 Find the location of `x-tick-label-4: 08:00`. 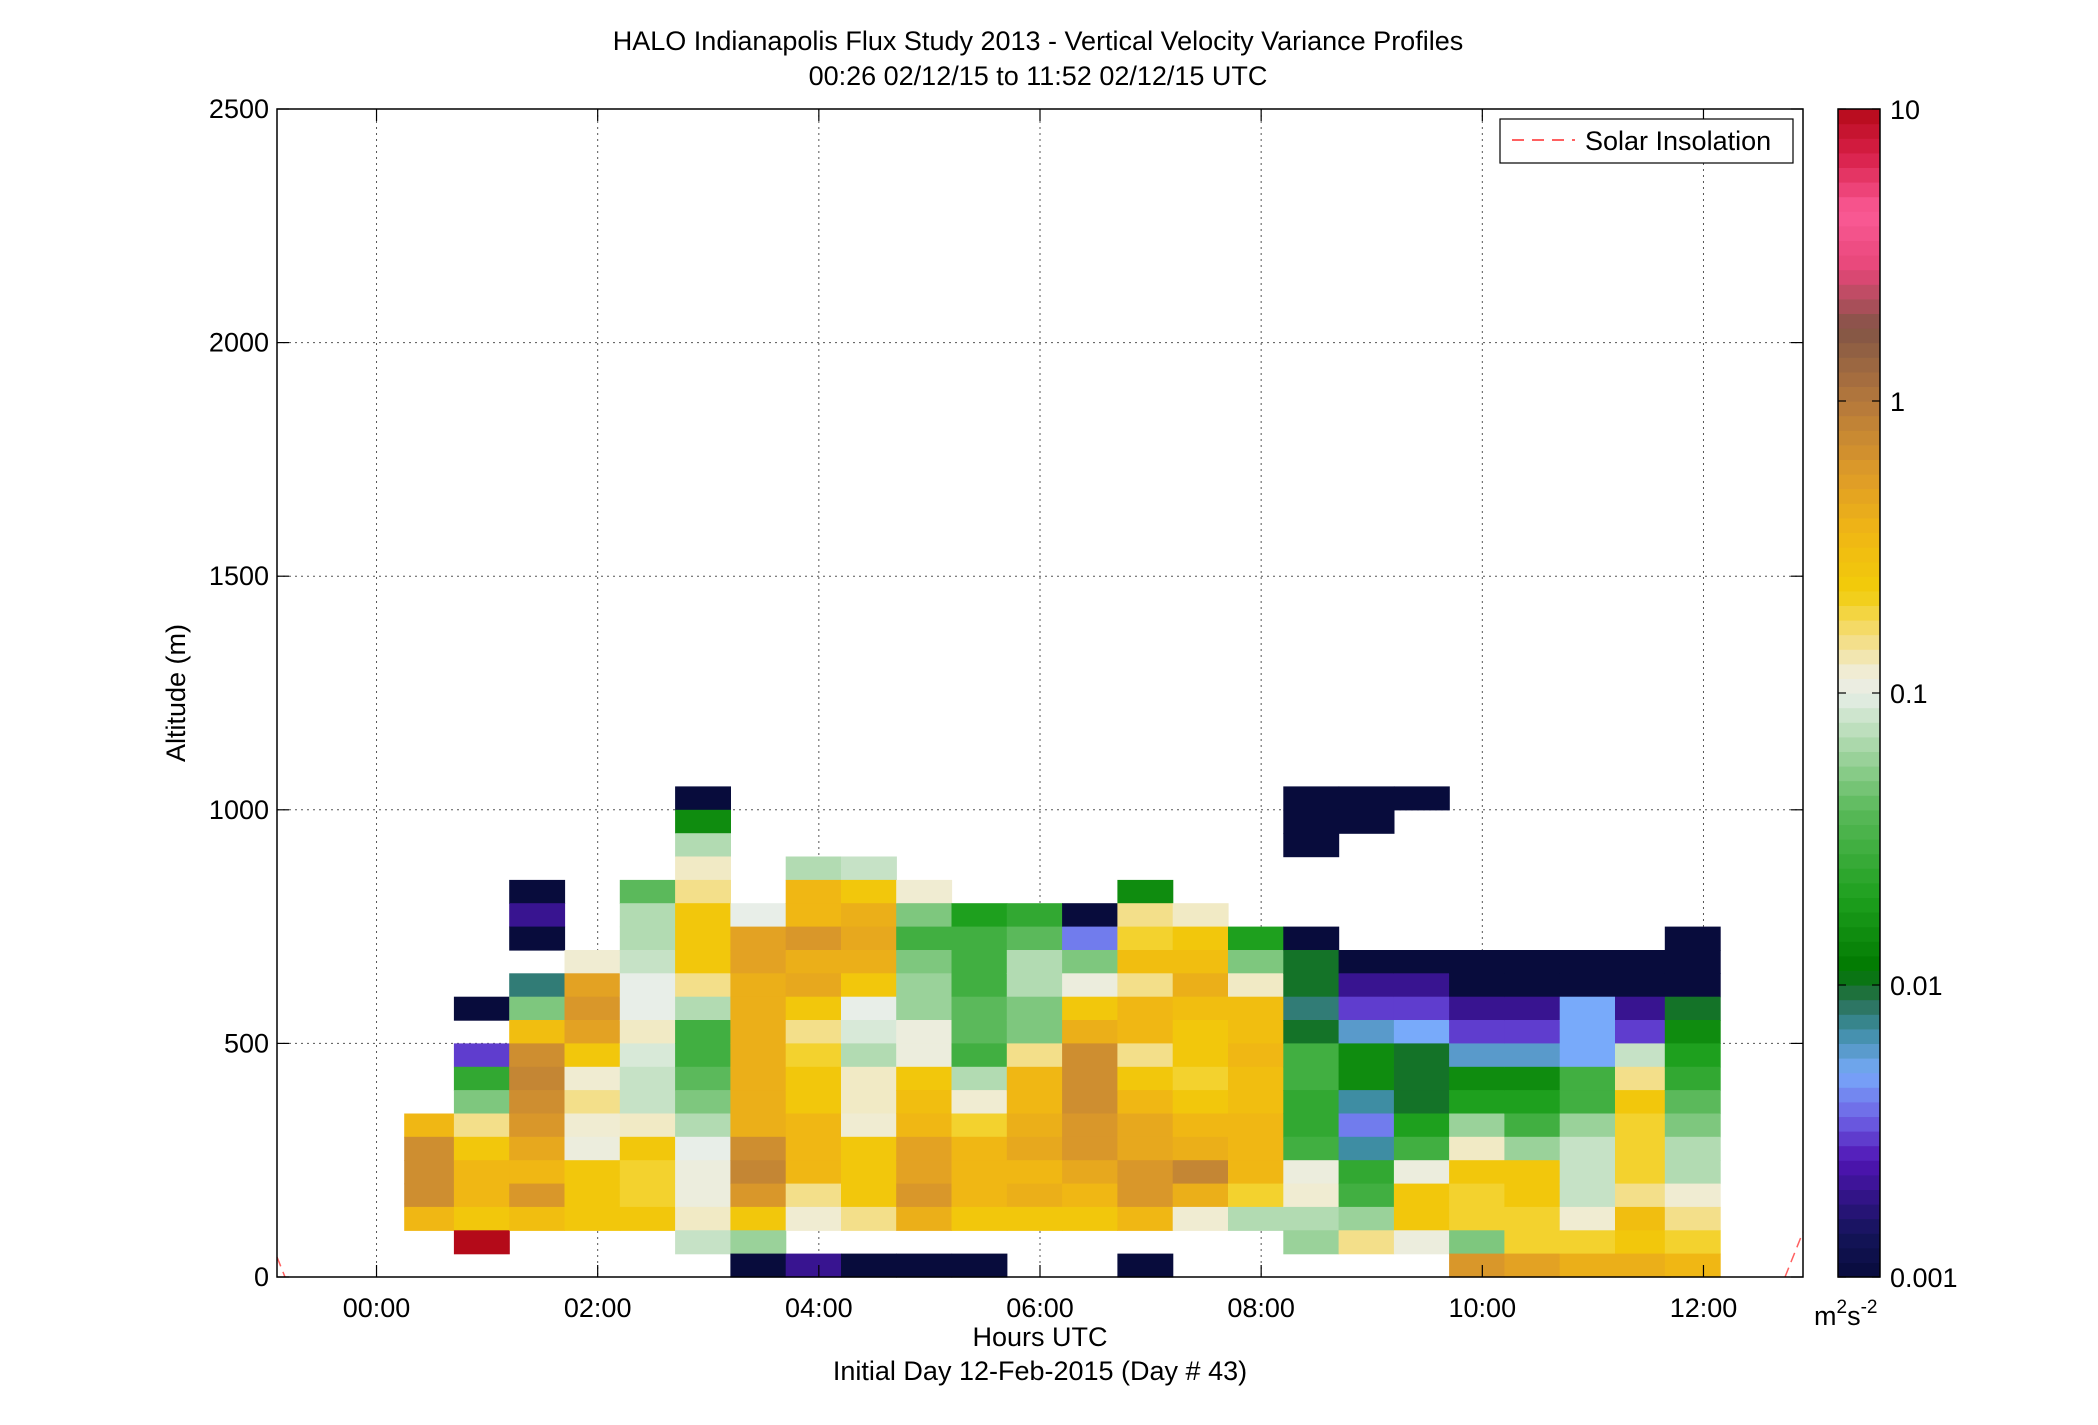

x-tick-label-4: 08:00 is located at coordinates (1261, 1308).